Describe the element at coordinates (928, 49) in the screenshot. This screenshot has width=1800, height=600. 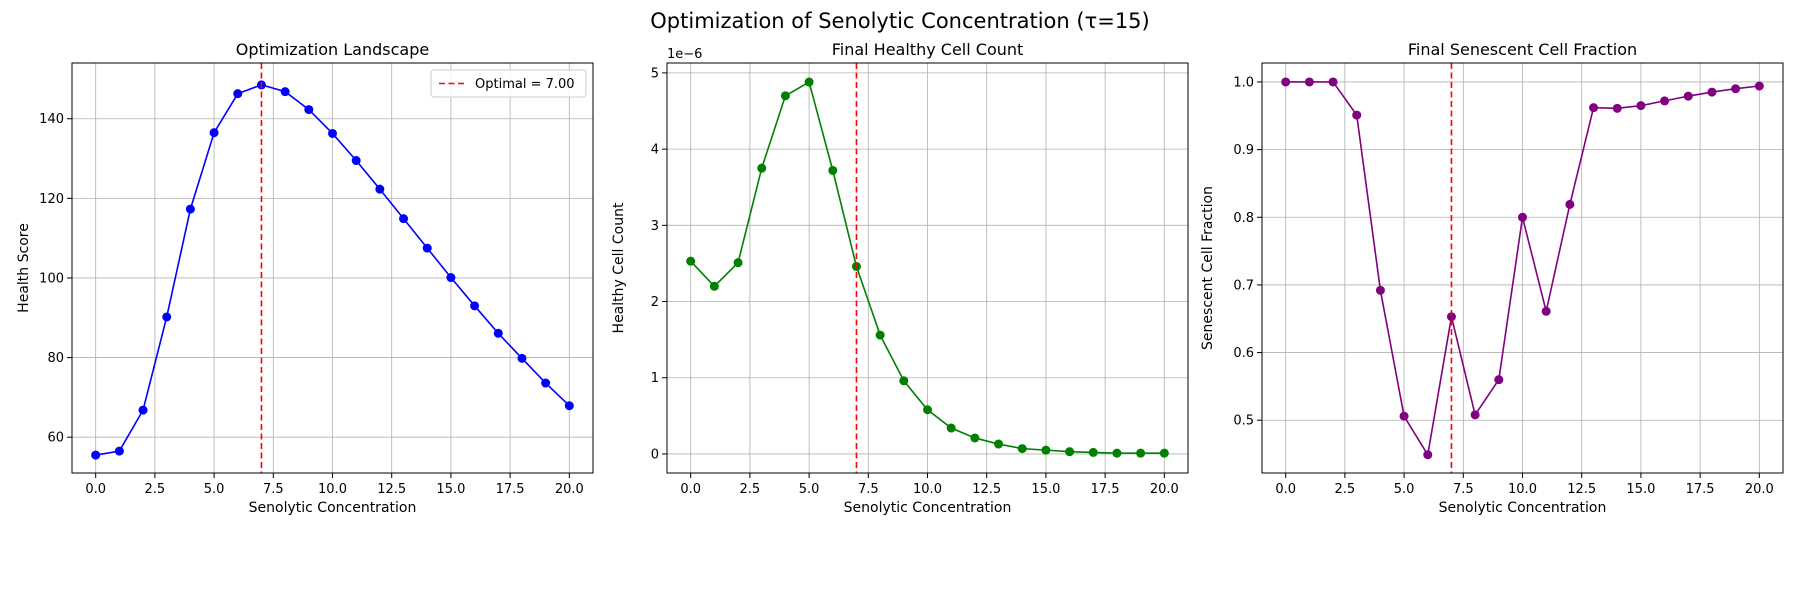
I see `subplot-title: Final Healthy Cell Count` at that location.